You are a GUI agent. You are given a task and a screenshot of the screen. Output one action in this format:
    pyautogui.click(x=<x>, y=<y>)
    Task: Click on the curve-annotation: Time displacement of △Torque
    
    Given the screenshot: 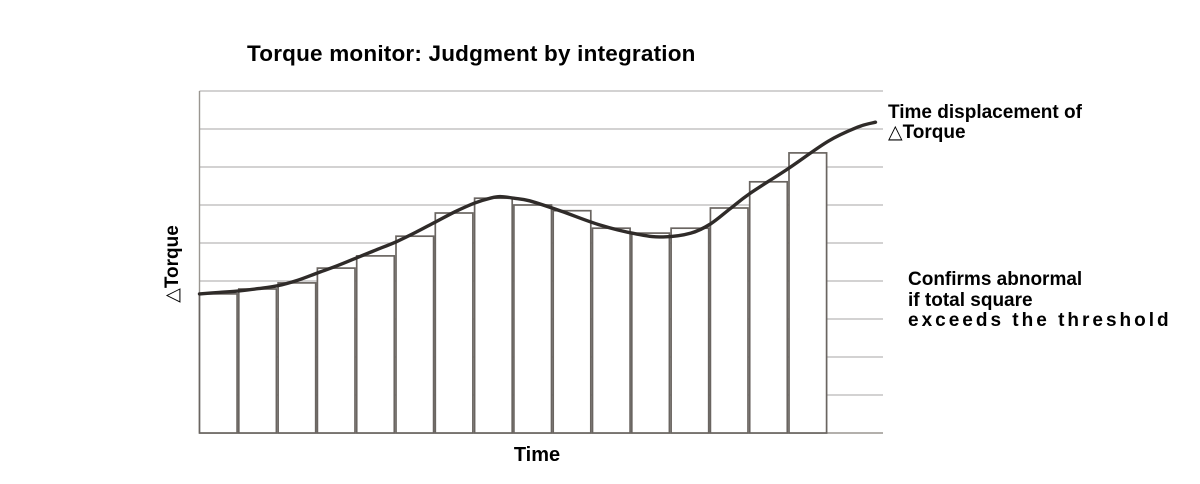 What is the action you would take?
    pyautogui.click(x=985, y=123)
    